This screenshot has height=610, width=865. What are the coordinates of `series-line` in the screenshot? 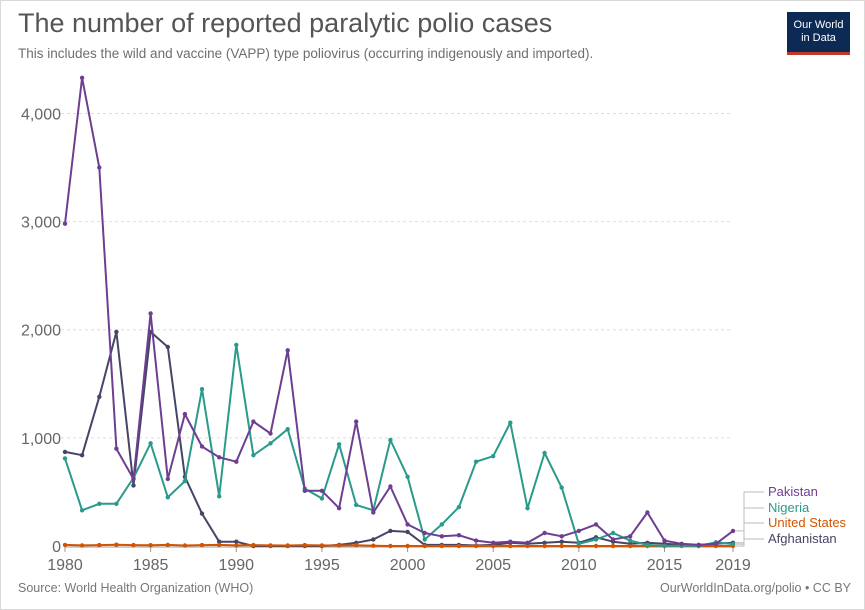 It's located at (398, 545).